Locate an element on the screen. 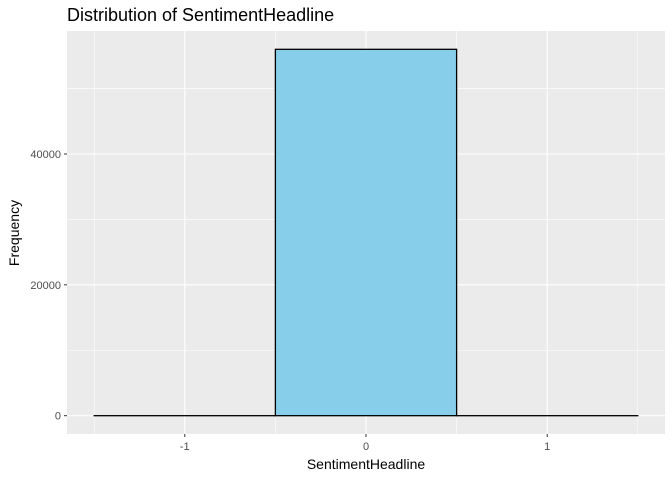 Image resolution: width=672 pixels, height=480 pixels. x-tick-label: -1 is located at coordinates (185, 447).